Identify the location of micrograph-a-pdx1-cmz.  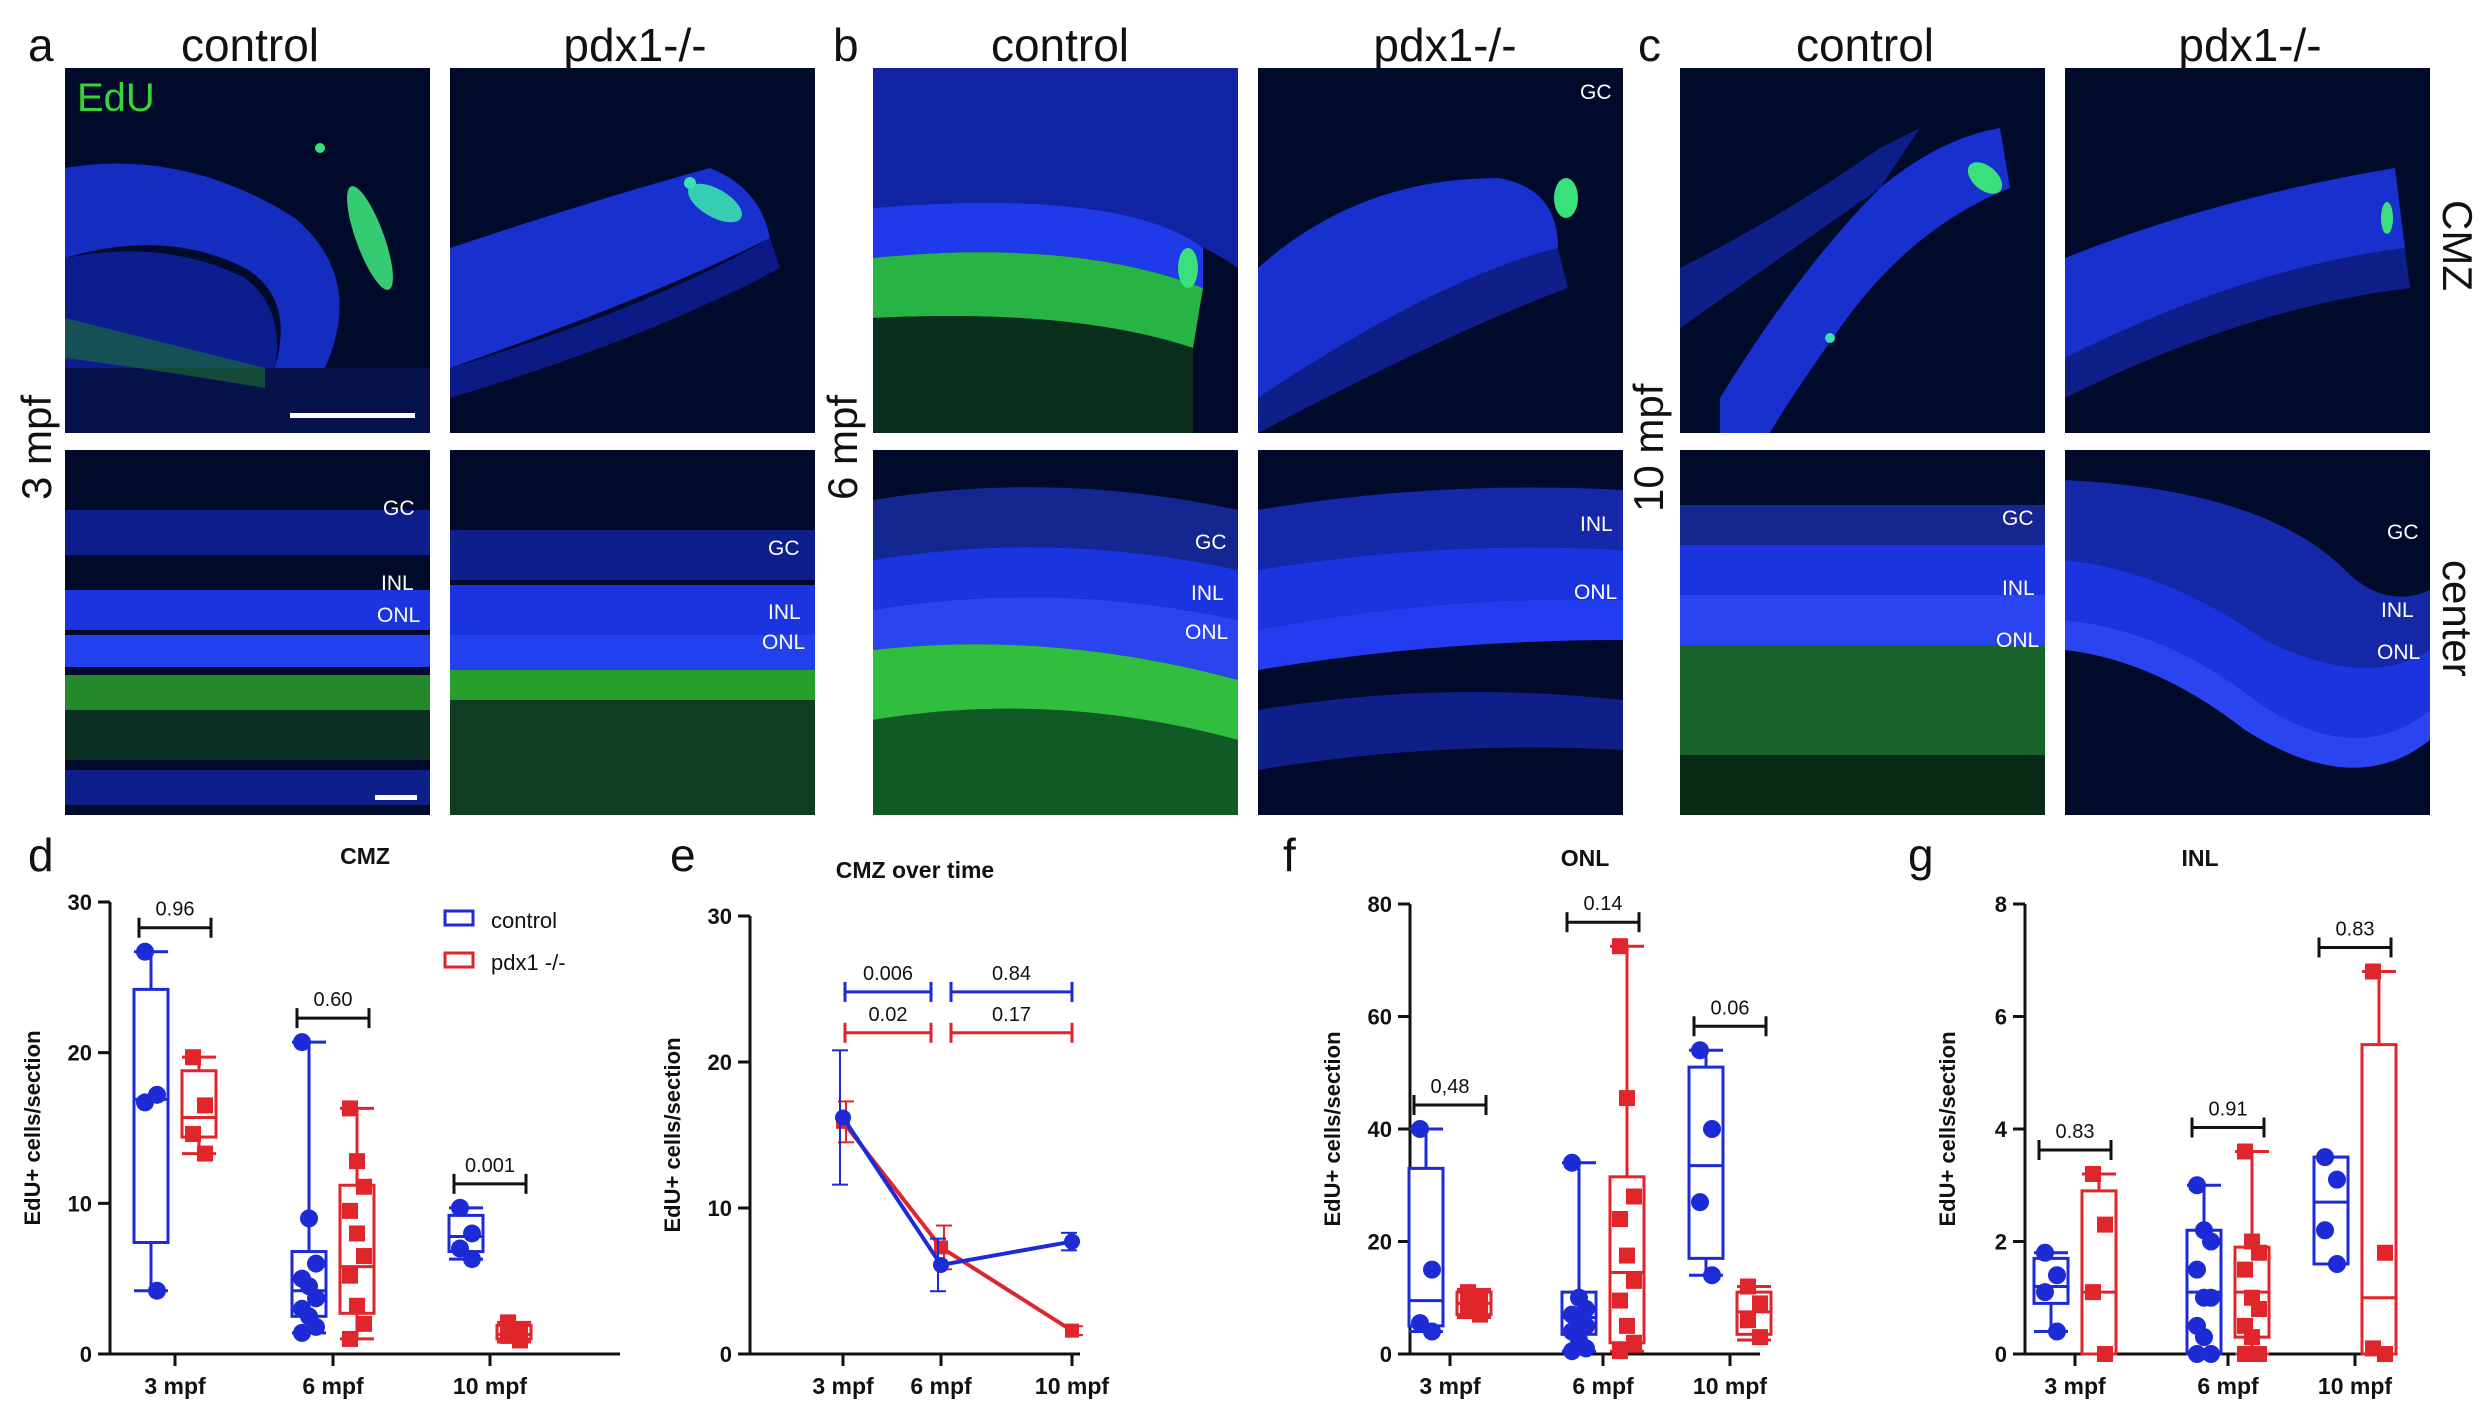
(632, 250).